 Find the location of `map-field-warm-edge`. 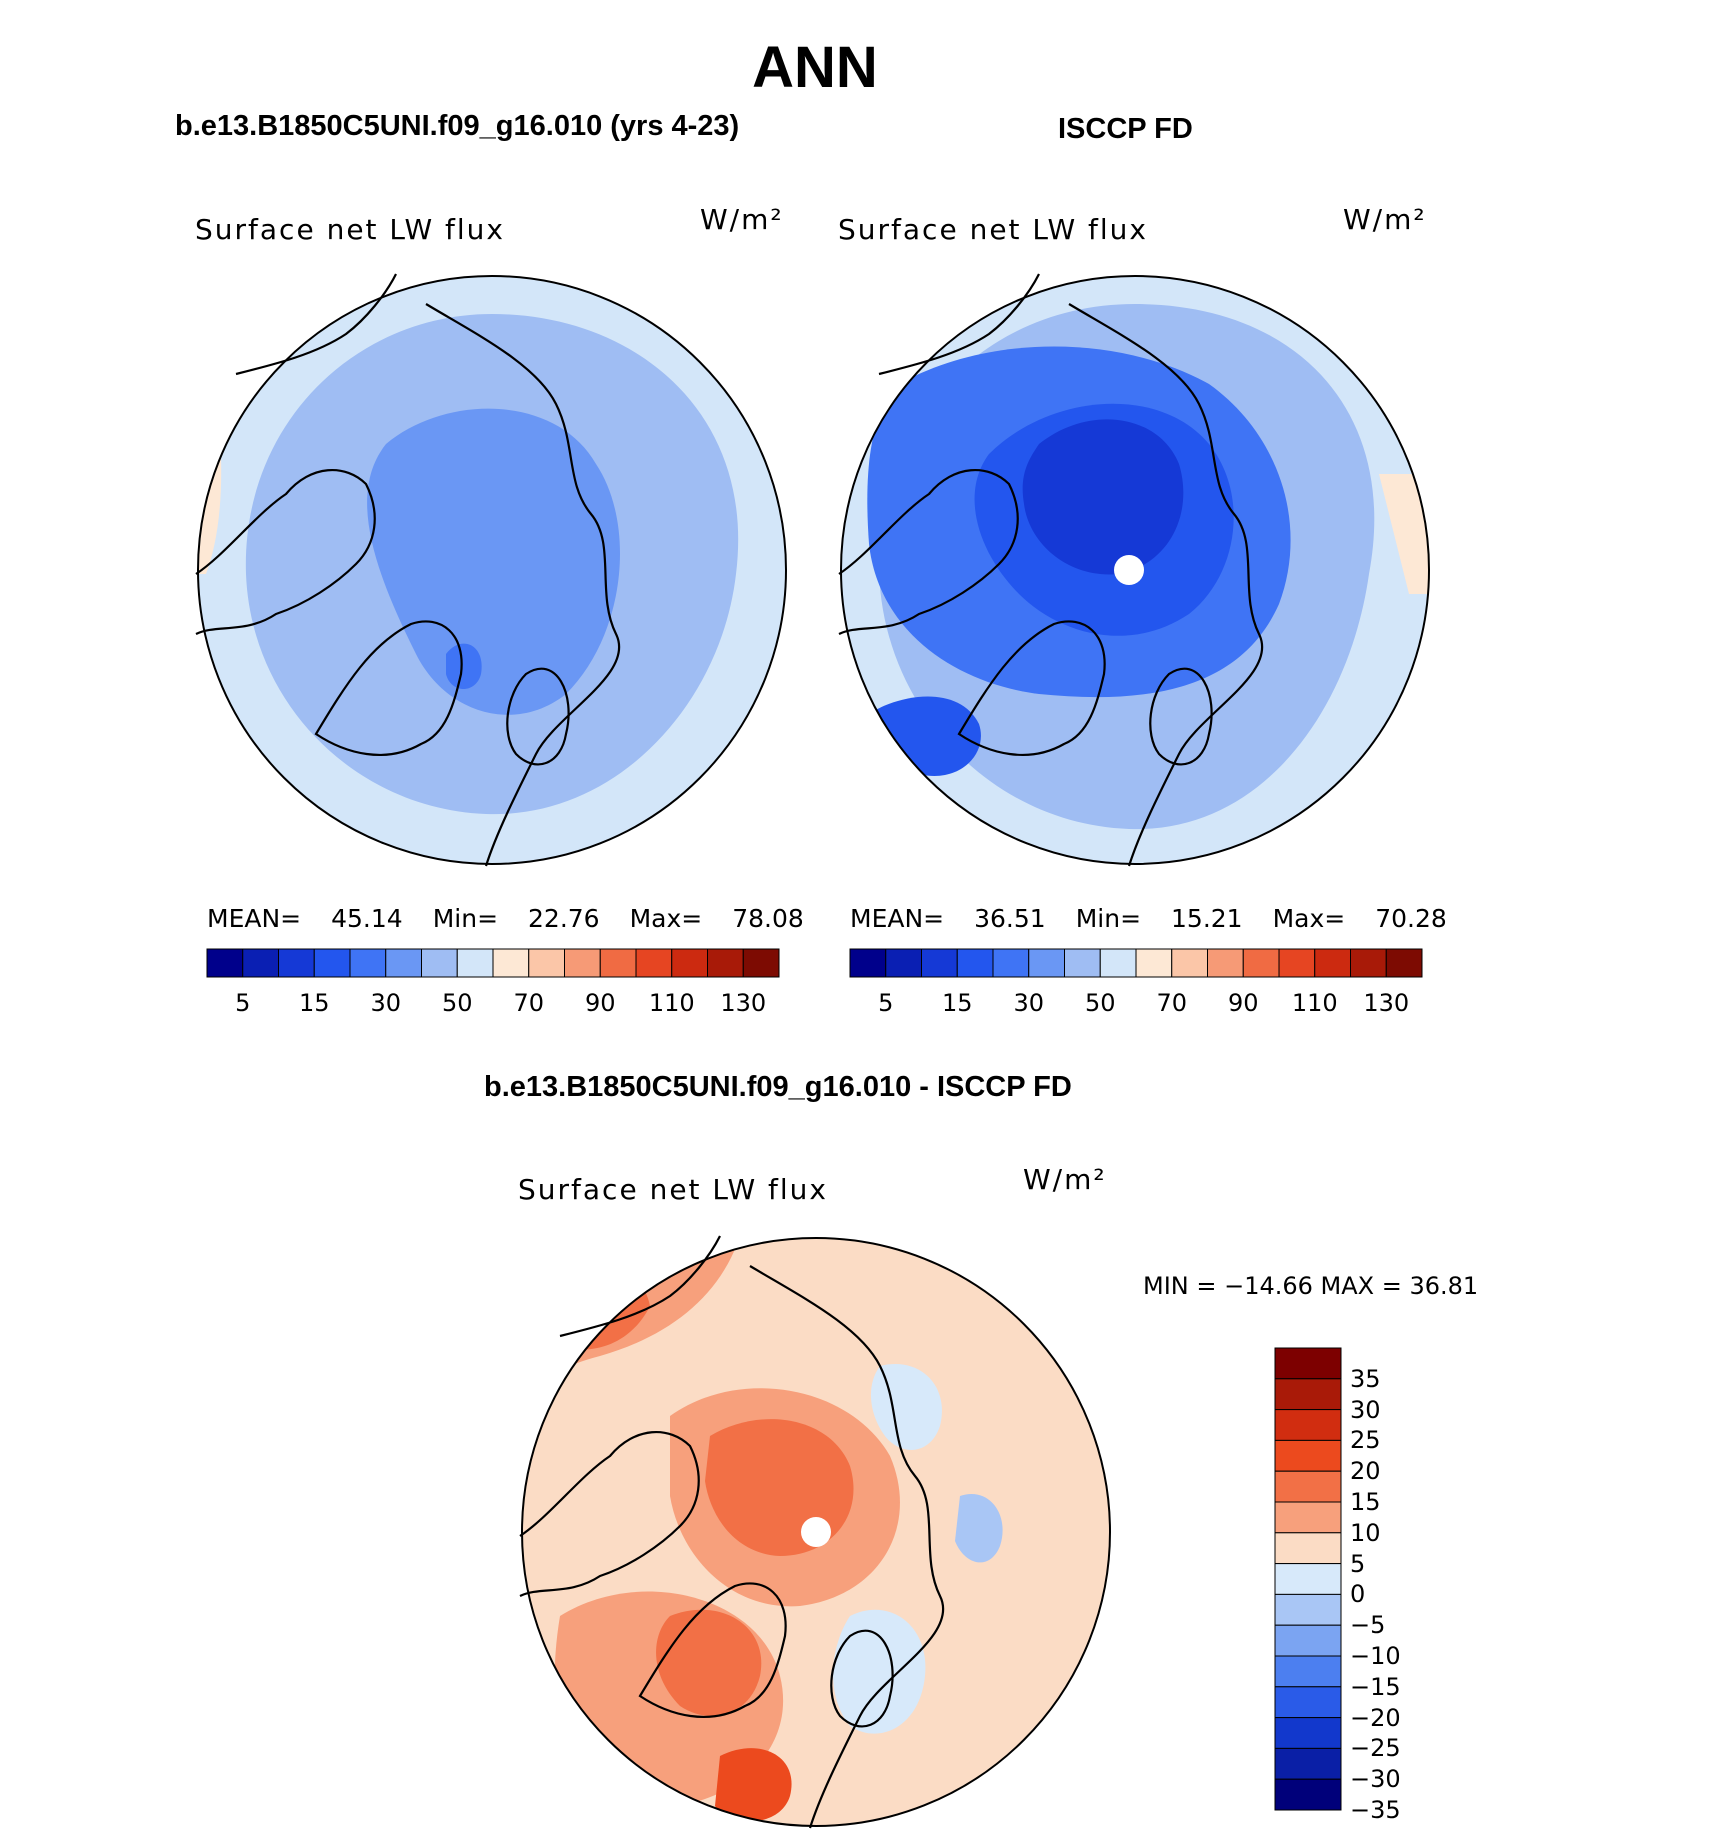

map-field-warm-edge is located at coordinates (741, 849).